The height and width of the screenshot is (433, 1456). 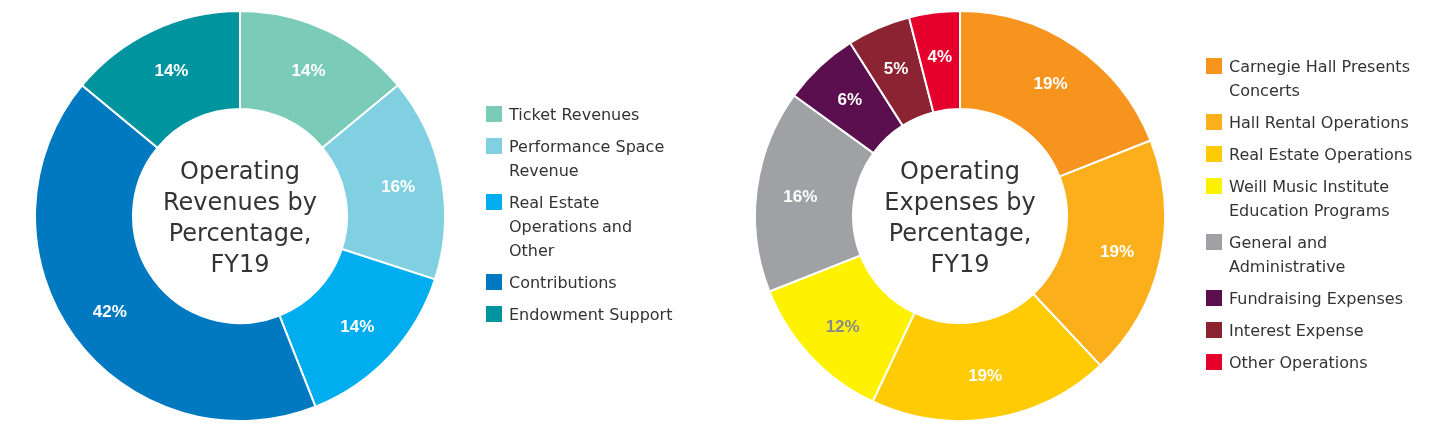 What do you see at coordinates (574, 114) in the screenshot?
I see `legend-label: Ticket Revenues` at bounding box center [574, 114].